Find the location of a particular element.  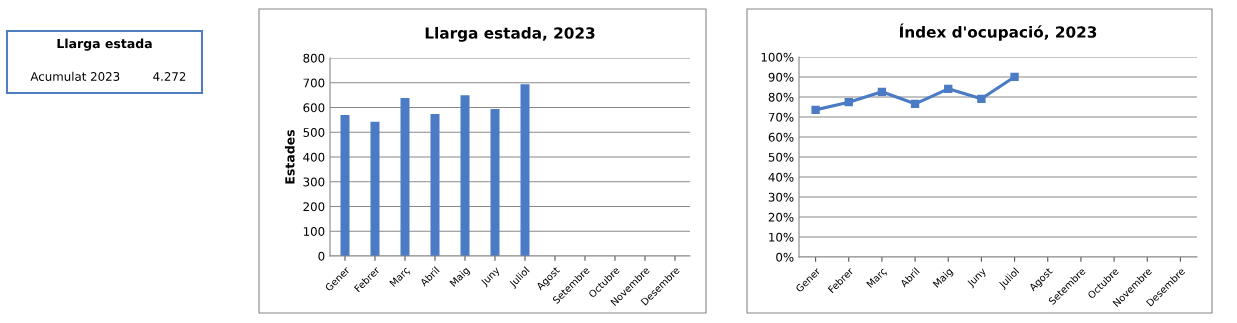

y-tick-label: 800 is located at coordinates (314, 58).